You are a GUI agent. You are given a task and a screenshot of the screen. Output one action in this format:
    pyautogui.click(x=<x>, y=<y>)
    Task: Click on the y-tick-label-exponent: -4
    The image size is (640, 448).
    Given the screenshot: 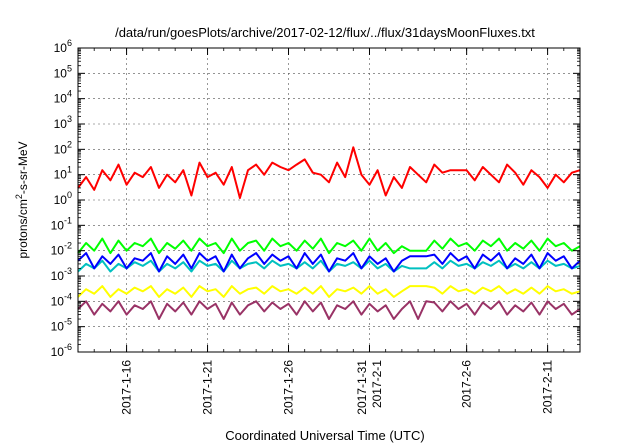 What is the action you would take?
    pyautogui.click(x=68, y=296)
    